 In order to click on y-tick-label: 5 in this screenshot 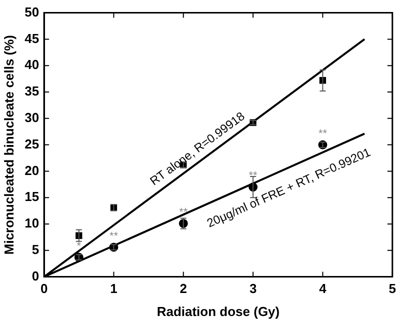, I will do `click(36, 249)`.